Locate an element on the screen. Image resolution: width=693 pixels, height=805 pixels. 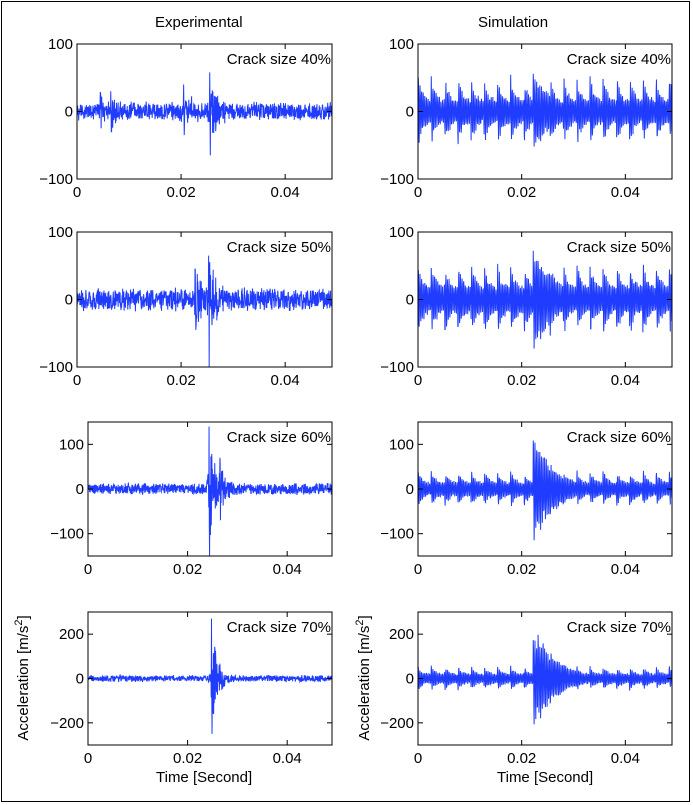
x-axis-label-experimental: Time [Second] is located at coordinates (204, 777).